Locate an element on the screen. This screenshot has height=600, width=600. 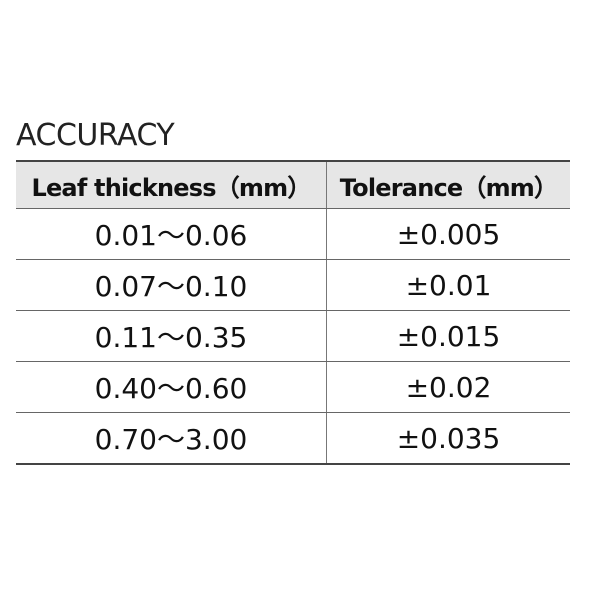
table-row: 0.01～0.06 ±0.005 is located at coordinates (293, 234).